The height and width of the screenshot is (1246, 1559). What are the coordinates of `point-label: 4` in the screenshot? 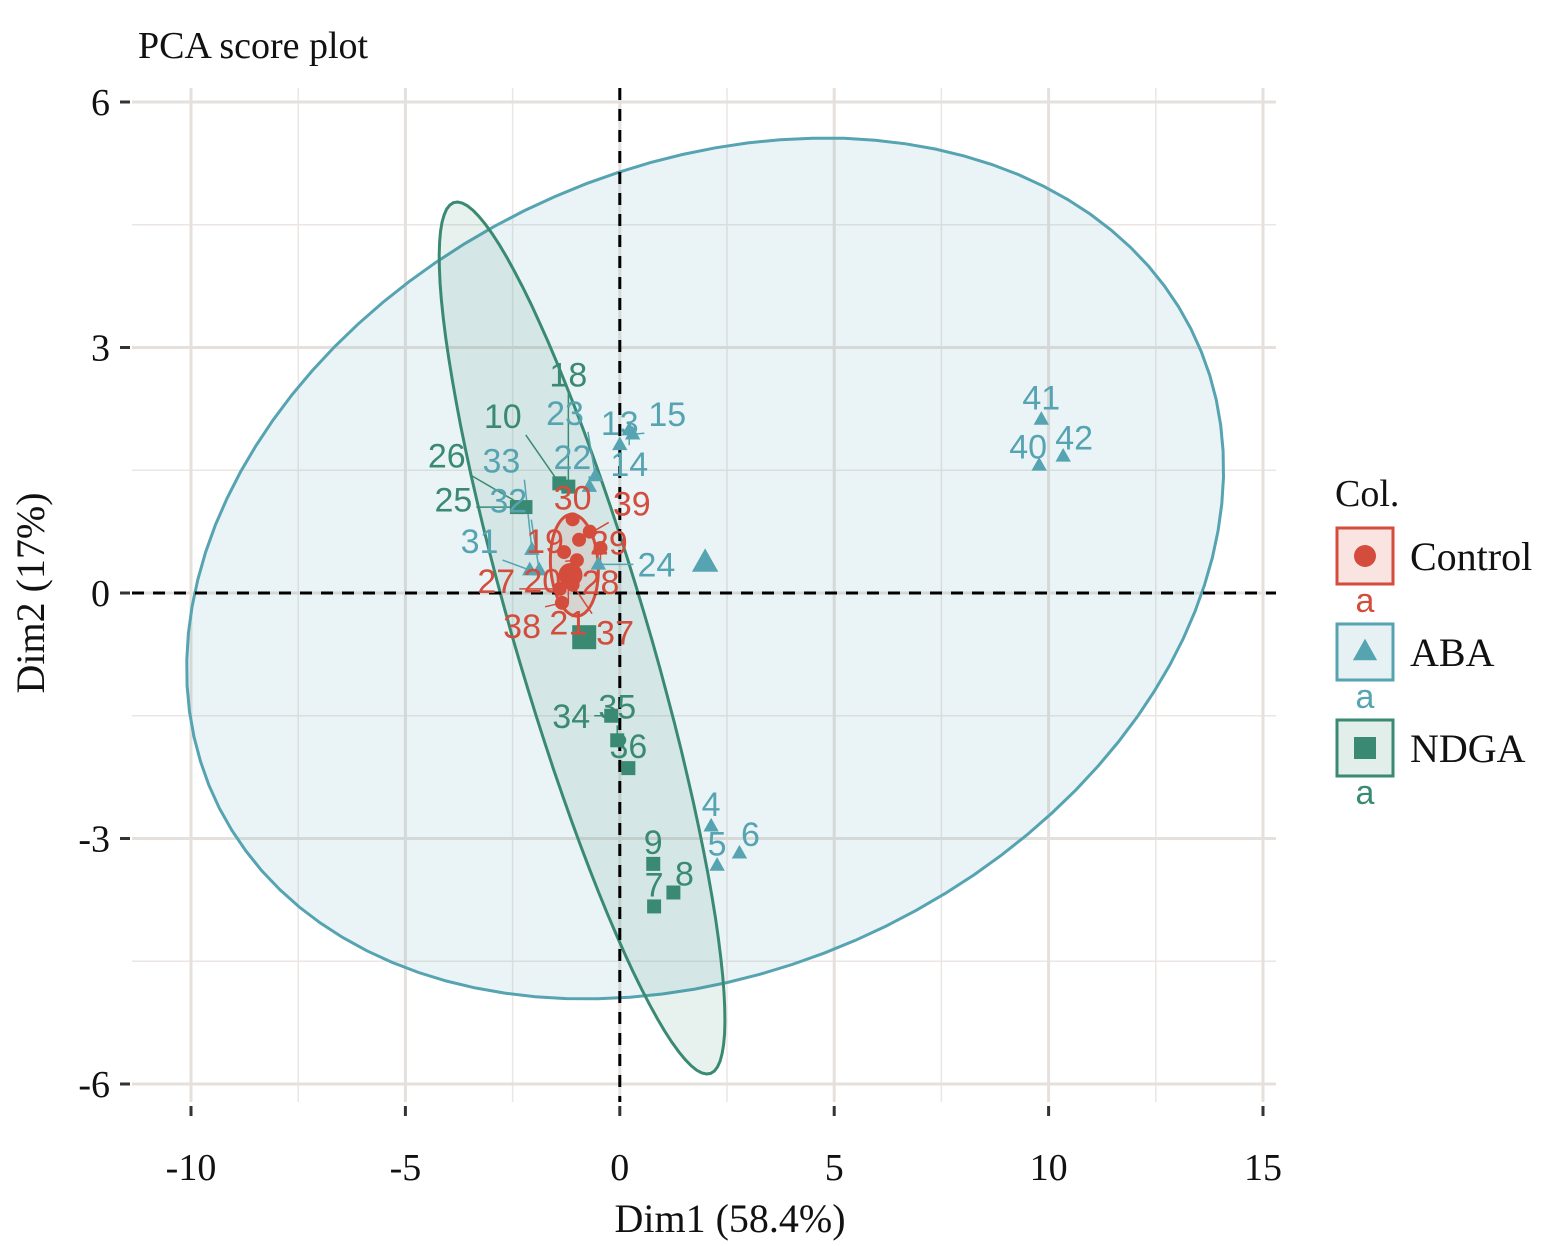 It's located at (711, 805).